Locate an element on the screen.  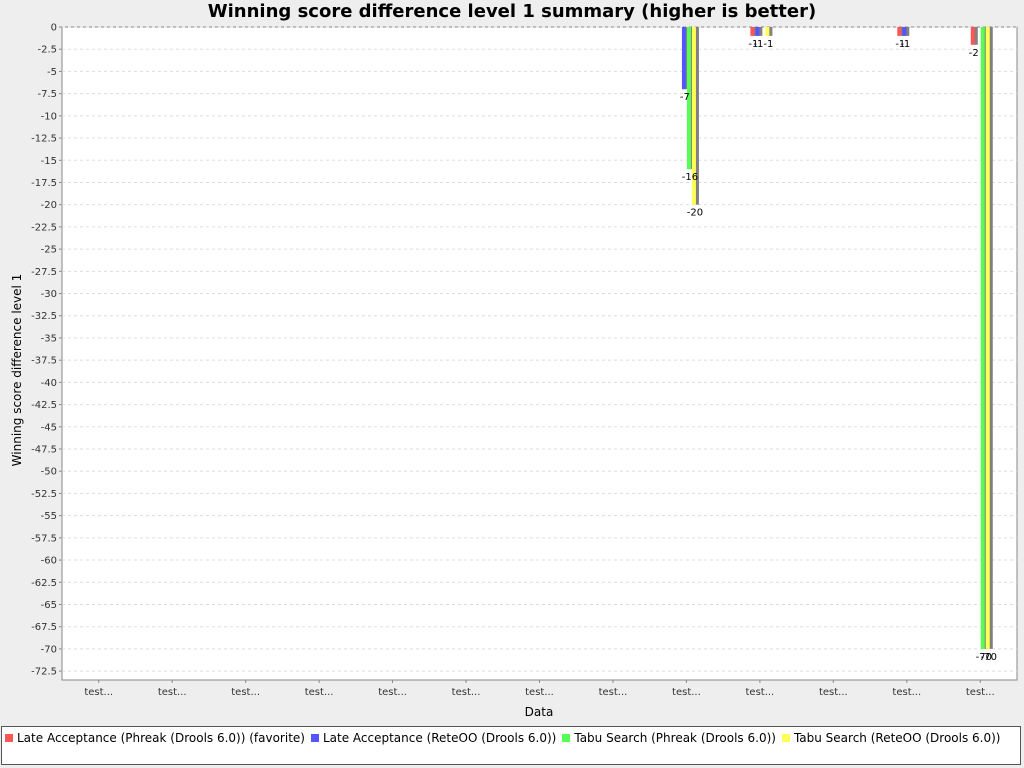
y-tick-label: -7.5 is located at coordinates (47, 94).